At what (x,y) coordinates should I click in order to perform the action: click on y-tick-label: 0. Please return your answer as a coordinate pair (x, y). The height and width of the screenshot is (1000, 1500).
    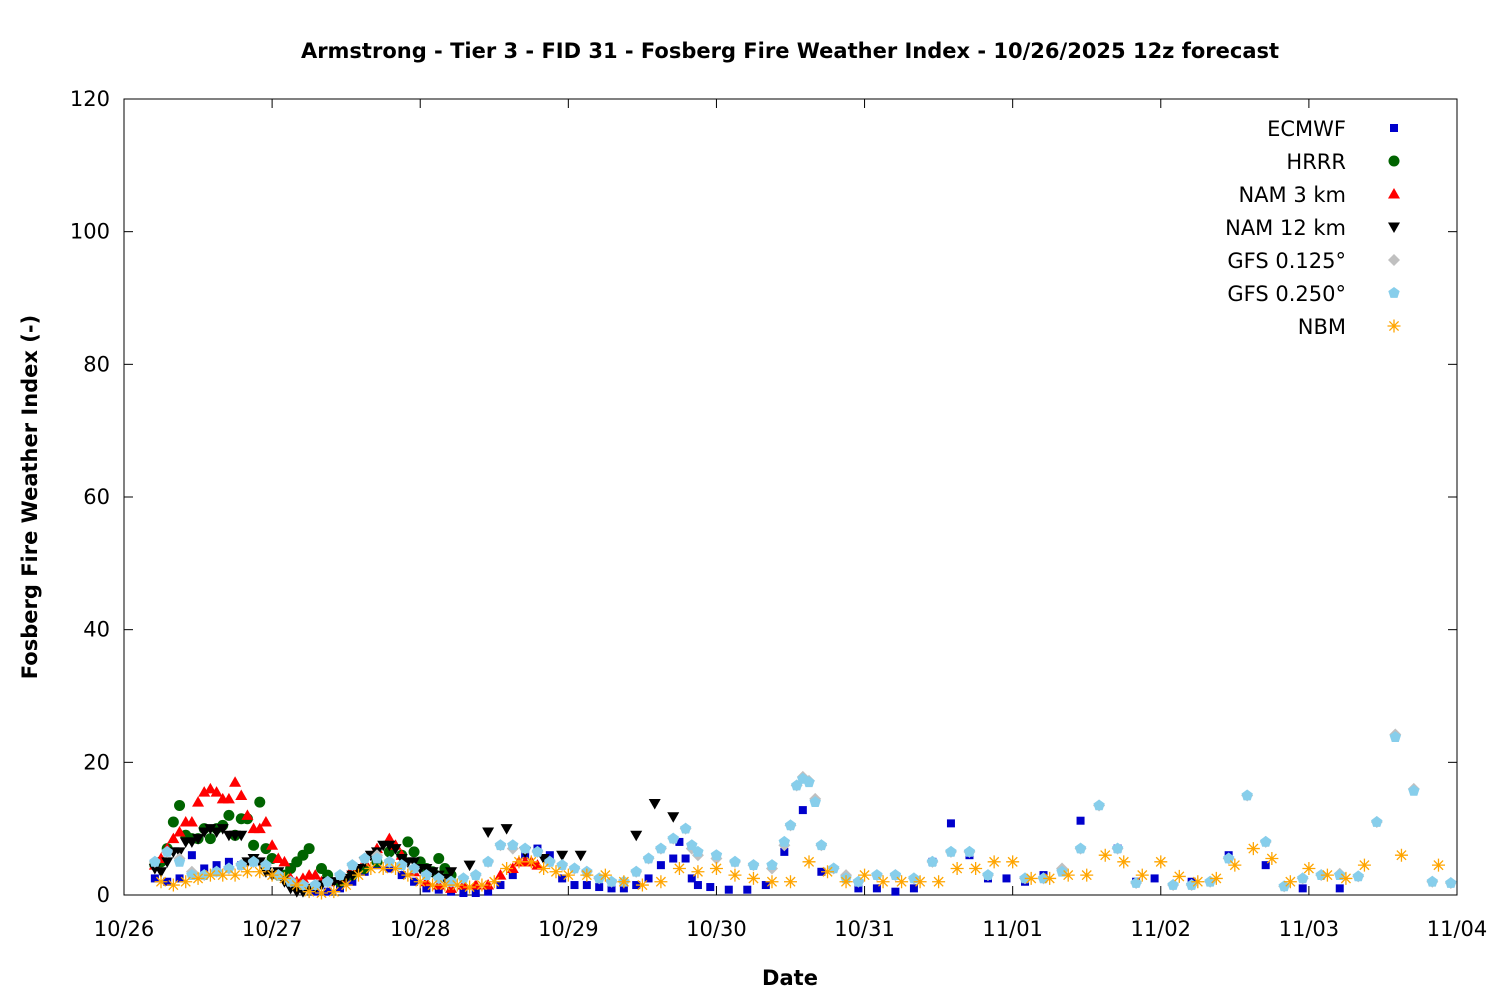
    Looking at the image, I should click on (103, 895).